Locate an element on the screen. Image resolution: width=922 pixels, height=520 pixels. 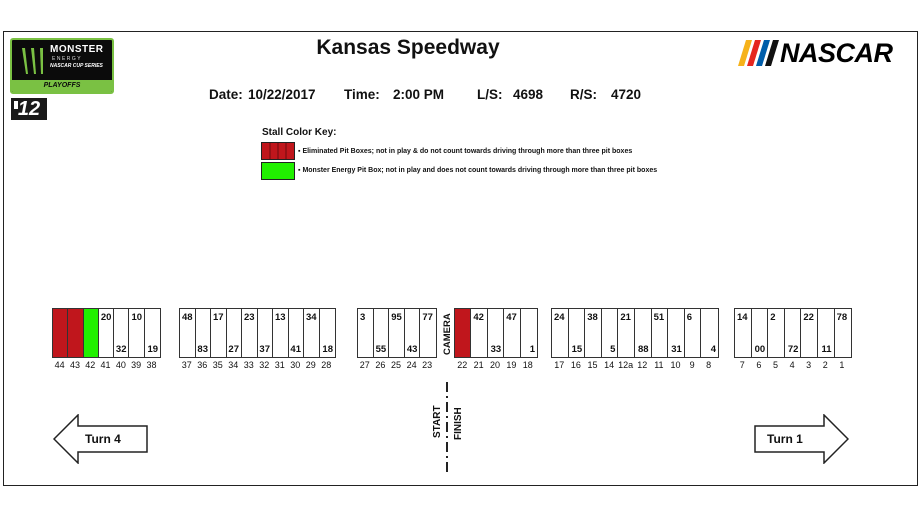
stall-number-label: 32 is located at coordinates (264, 365).